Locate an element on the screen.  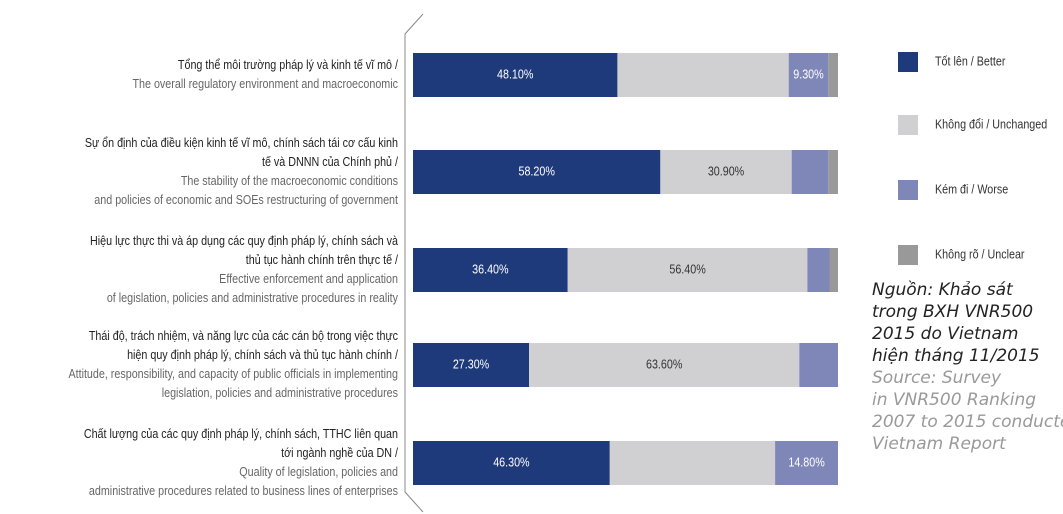
value-label: 56.40% is located at coordinates (687, 270).